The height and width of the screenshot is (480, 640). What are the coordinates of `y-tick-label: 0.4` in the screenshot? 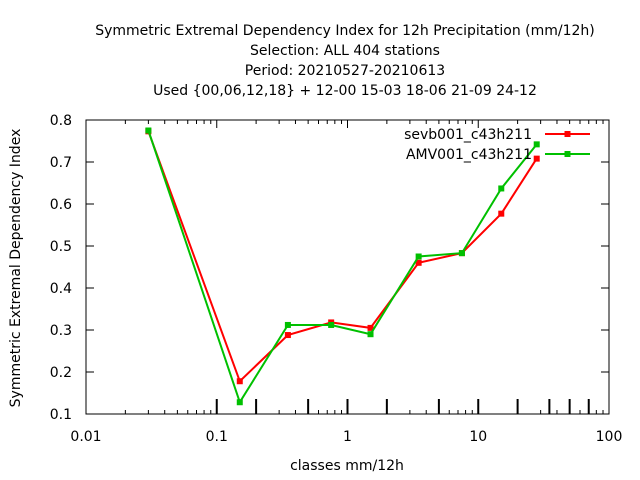 It's located at (61, 289).